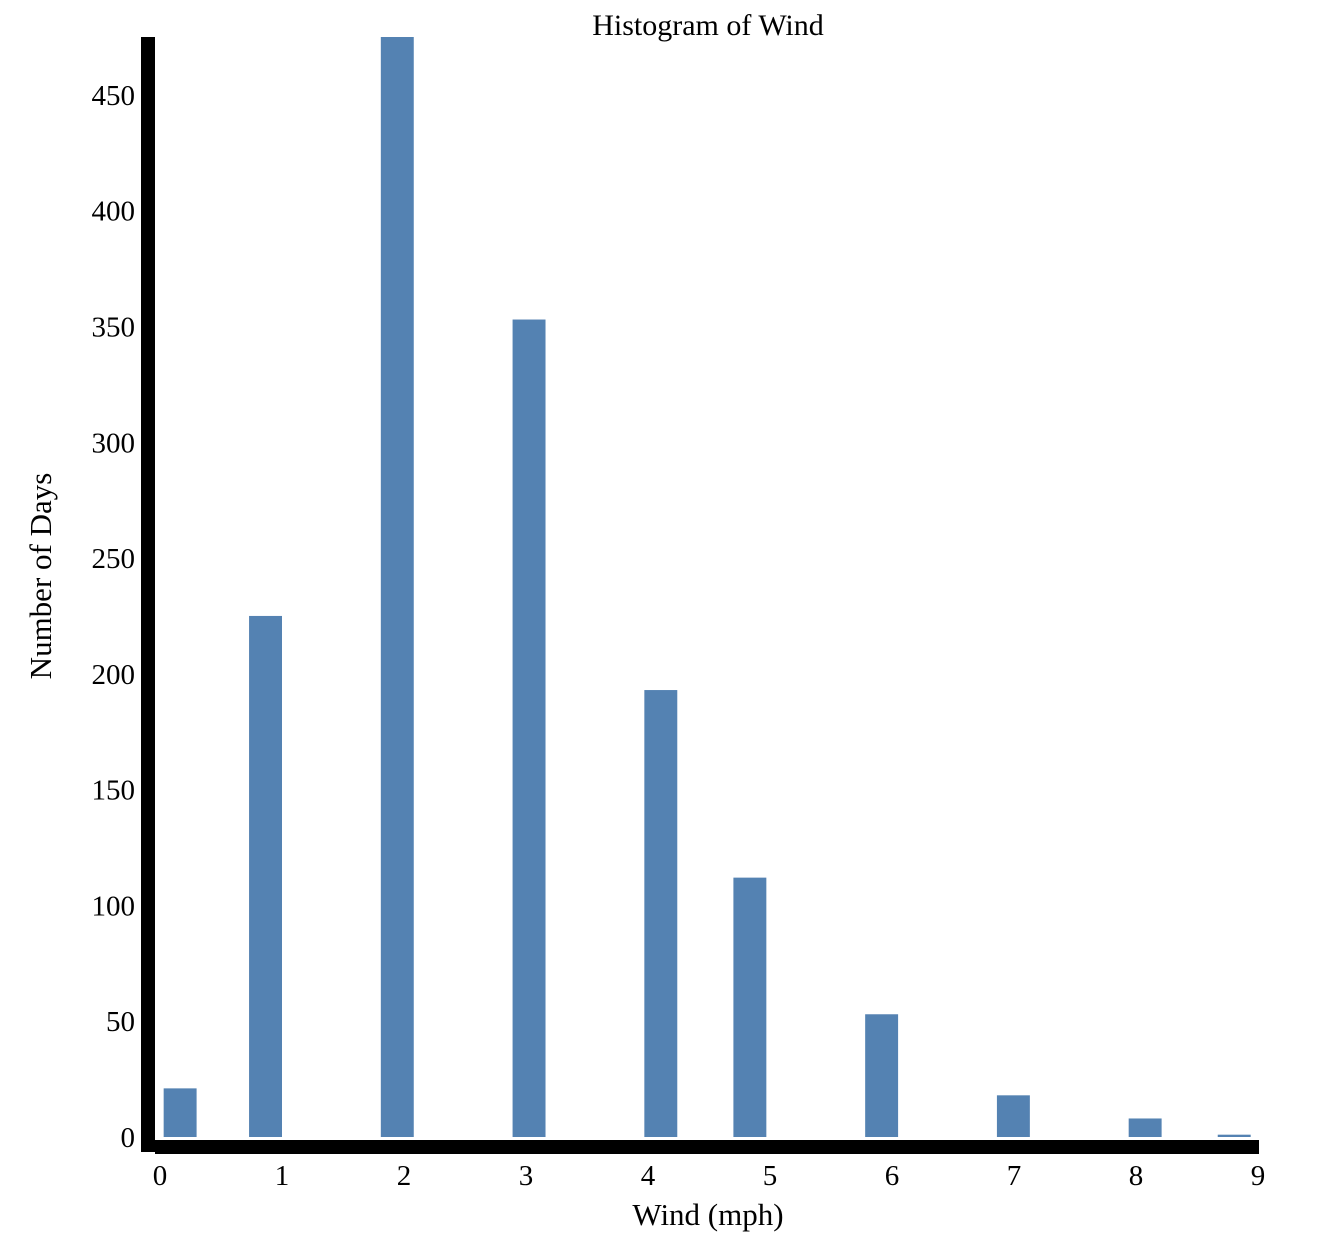 The height and width of the screenshot is (1240, 1328). I want to click on y-axis-ticks: 0 50 100 150 200 250 300 350 400 450, so click(114, 617).